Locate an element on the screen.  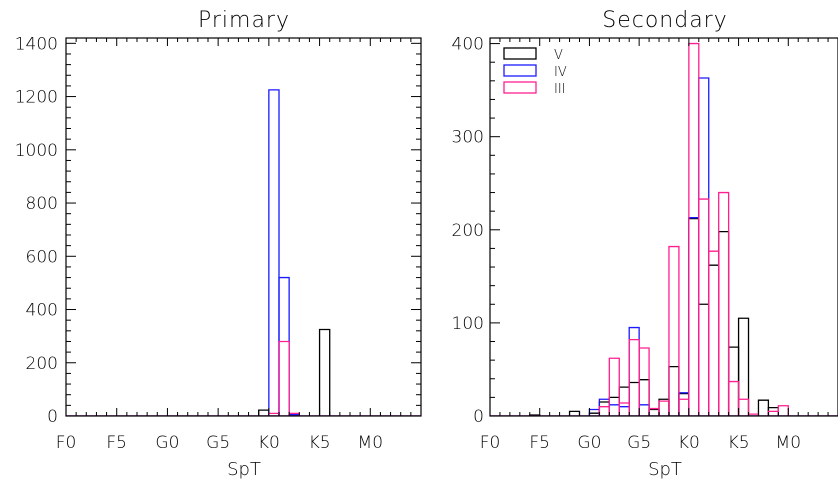
legend-label-iv: IV is located at coordinates (560, 72).